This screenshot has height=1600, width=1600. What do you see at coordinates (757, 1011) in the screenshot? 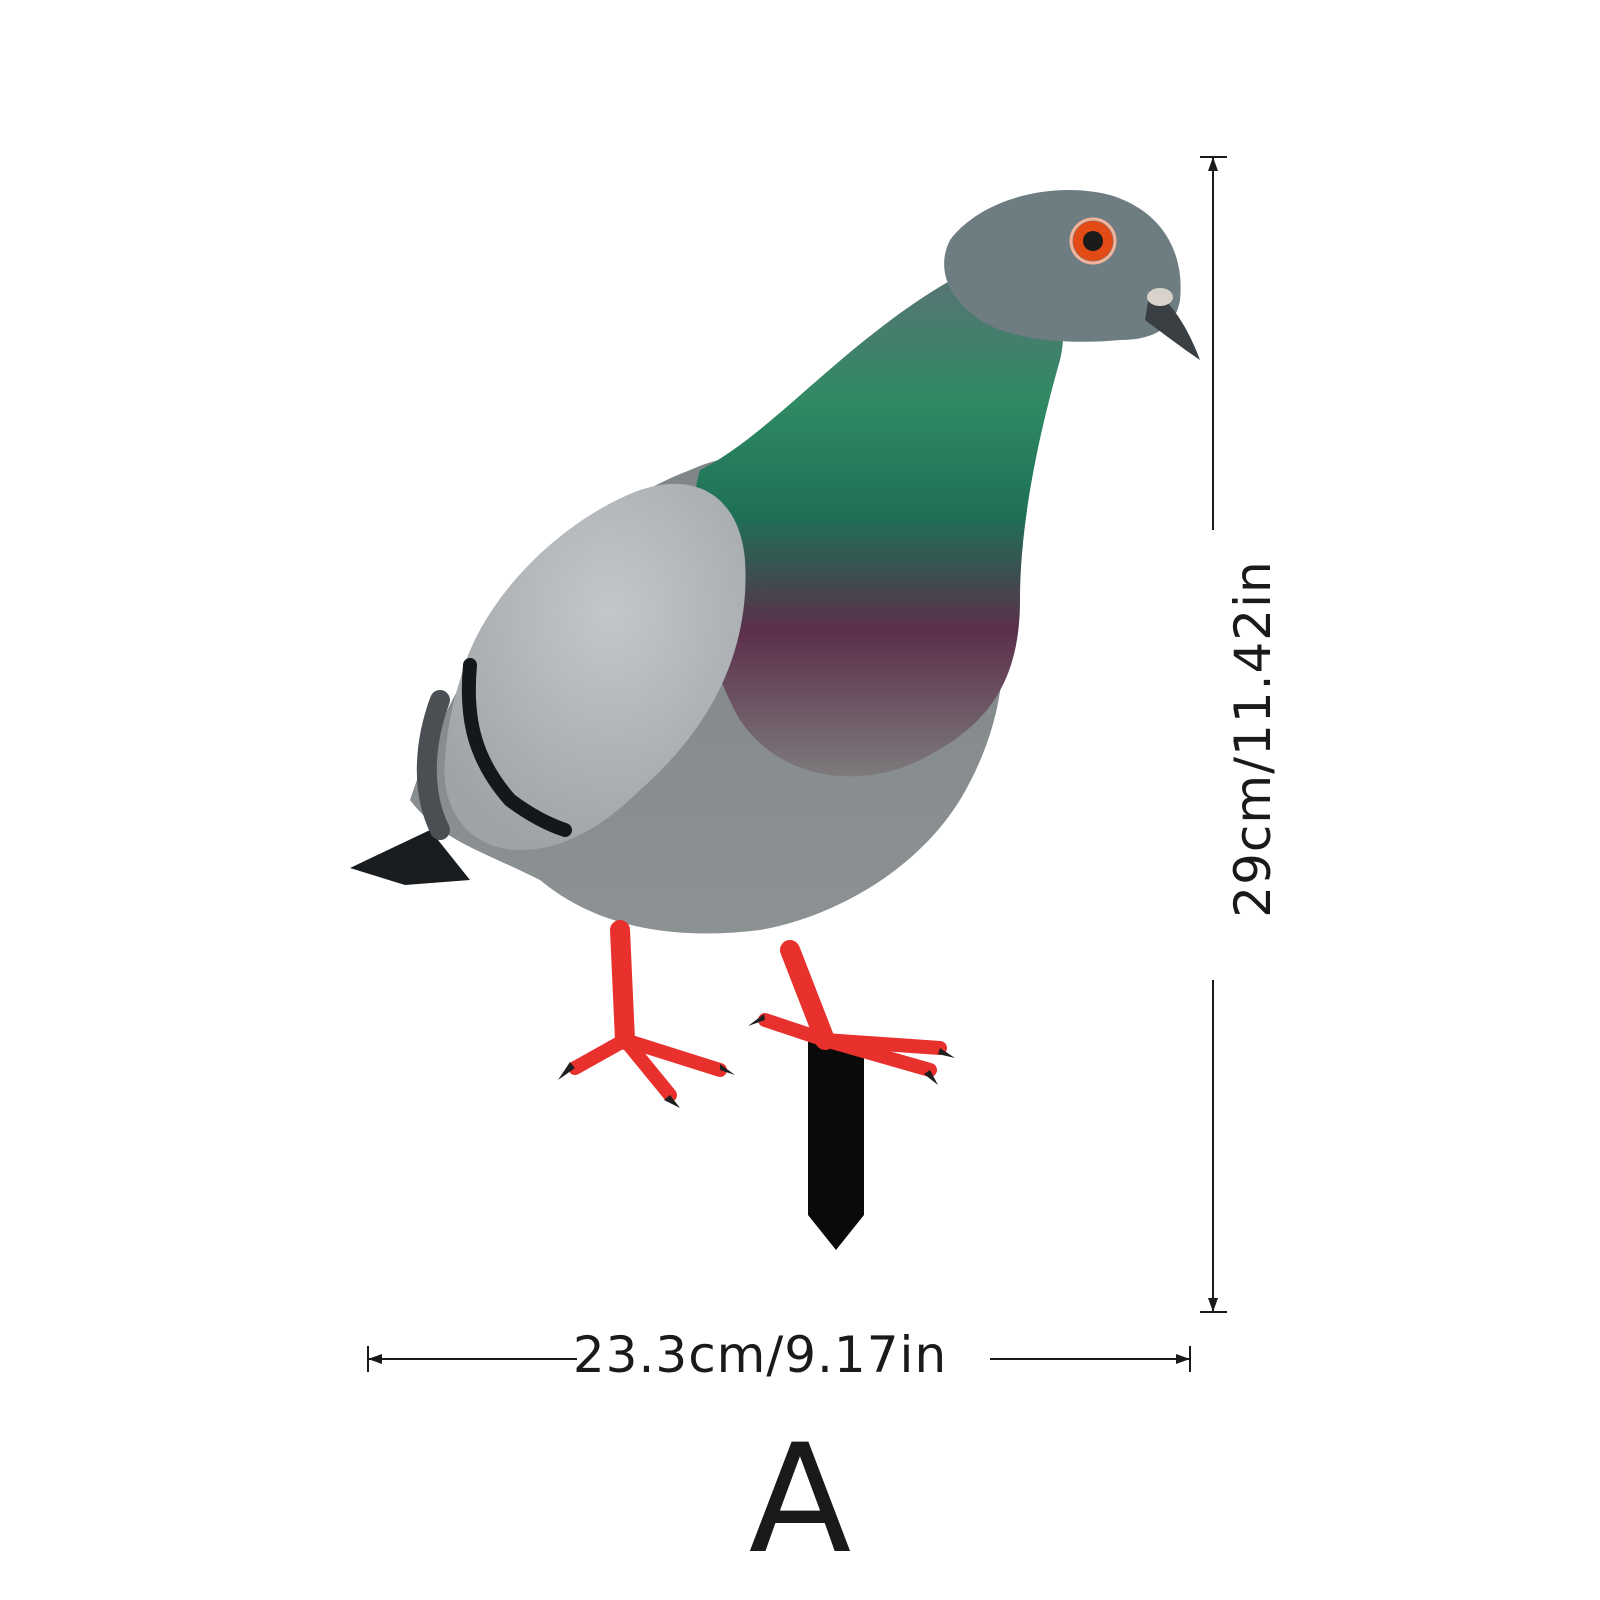
I see `pigeon-feet` at bounding box center [757, 1011].